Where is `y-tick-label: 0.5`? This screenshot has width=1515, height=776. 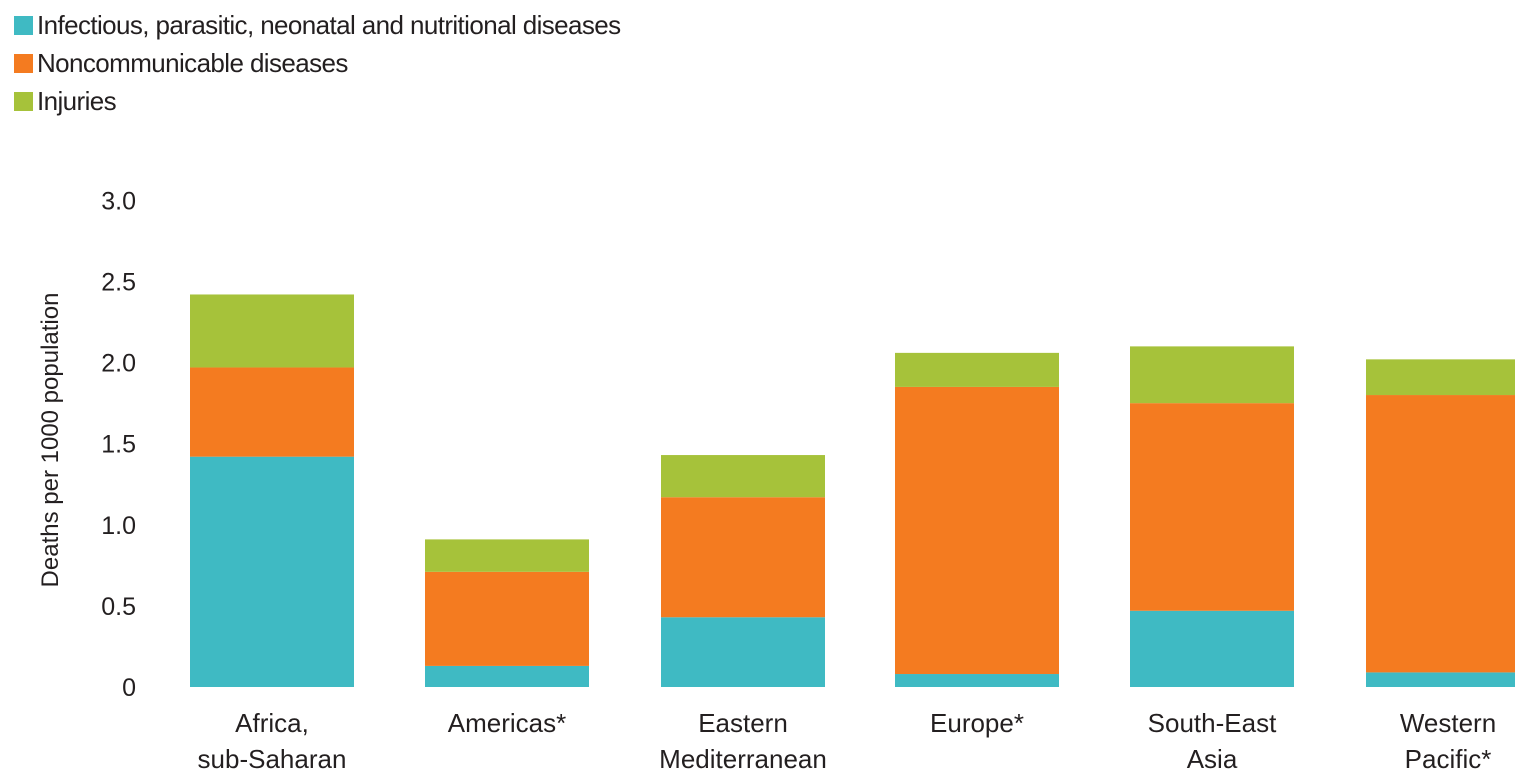 y-tick-label: 0.5 is located at coordinates (118, 607).